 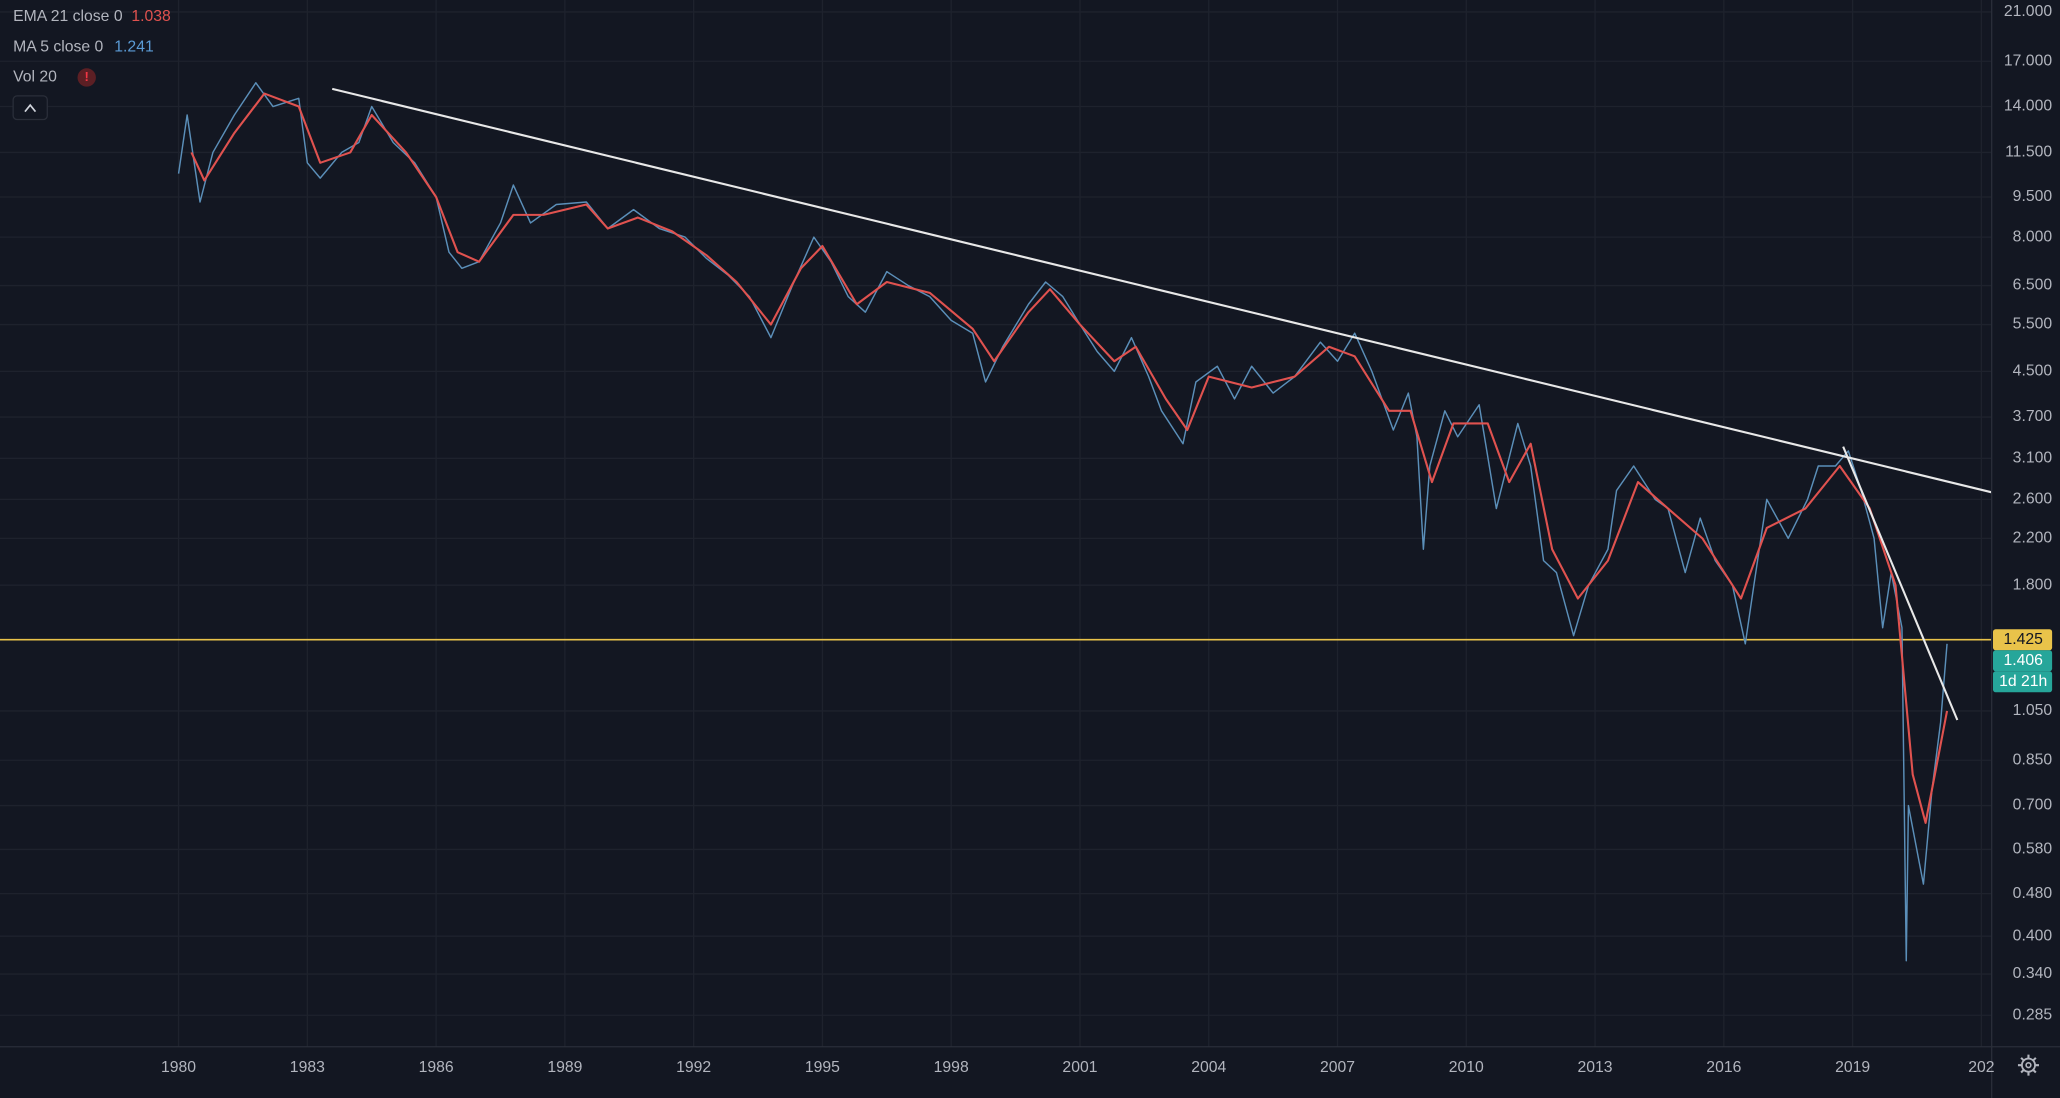 What do you see at coordinates (178, 1067) in the screenshot?
I see `x-tick-label: 1980` at bounding box center [178, 1067].